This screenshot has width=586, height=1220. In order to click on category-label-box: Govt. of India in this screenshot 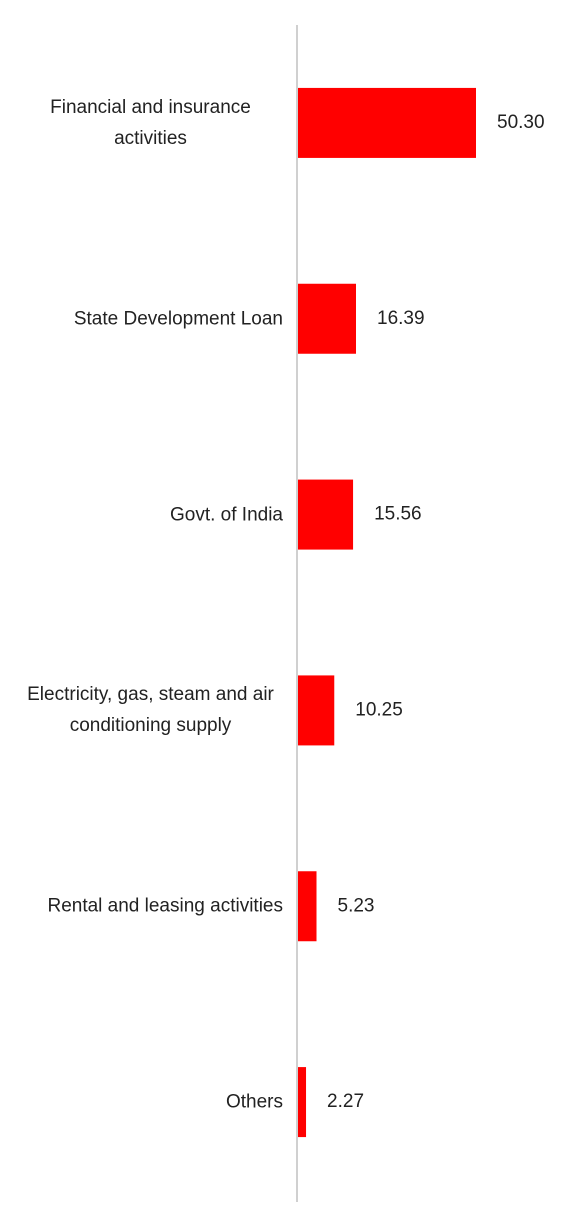, I will do `click(143, 514)`.